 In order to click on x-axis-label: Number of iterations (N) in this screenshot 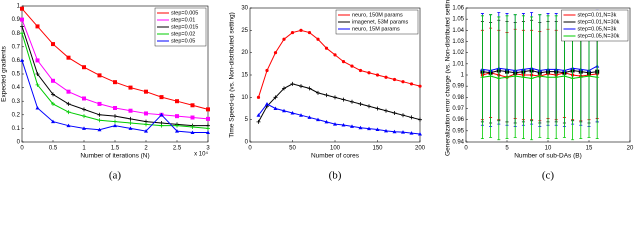, I will do `click(114, 156)`.